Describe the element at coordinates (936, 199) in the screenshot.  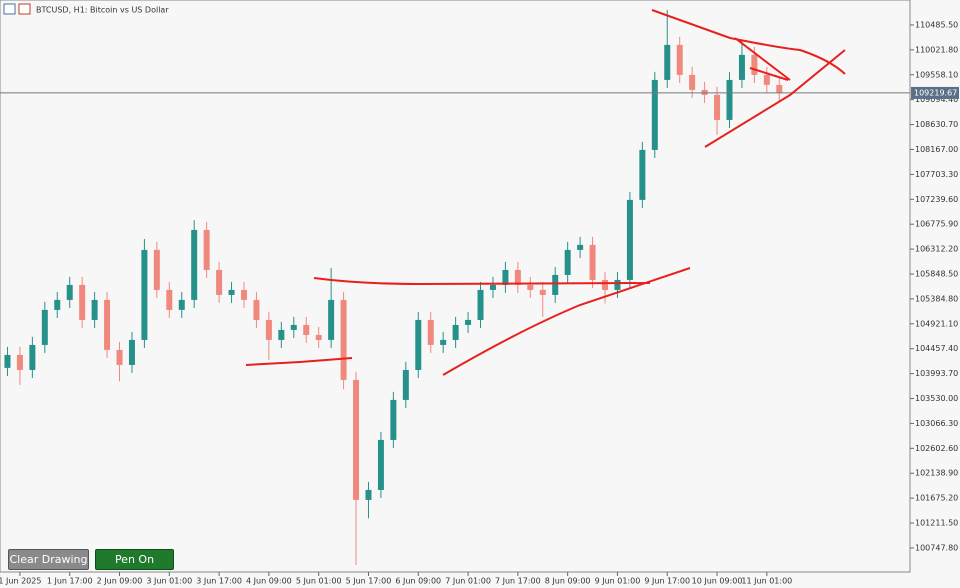
I see `y-tick-label: 107239.60` at that location.